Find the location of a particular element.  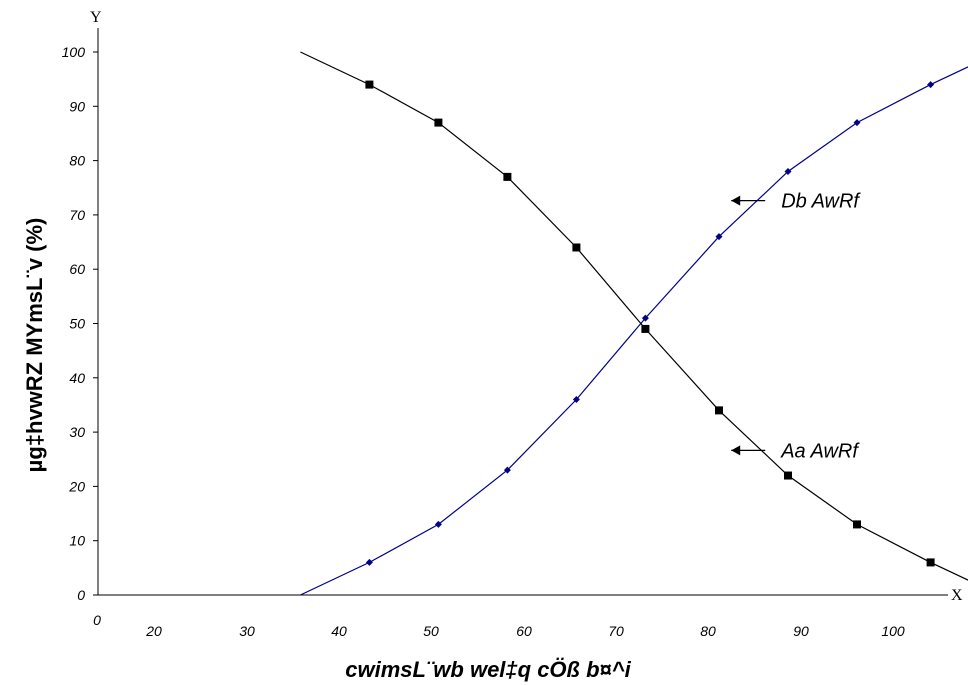

y-tick-label: 30 is located at coordinates (77, 432).